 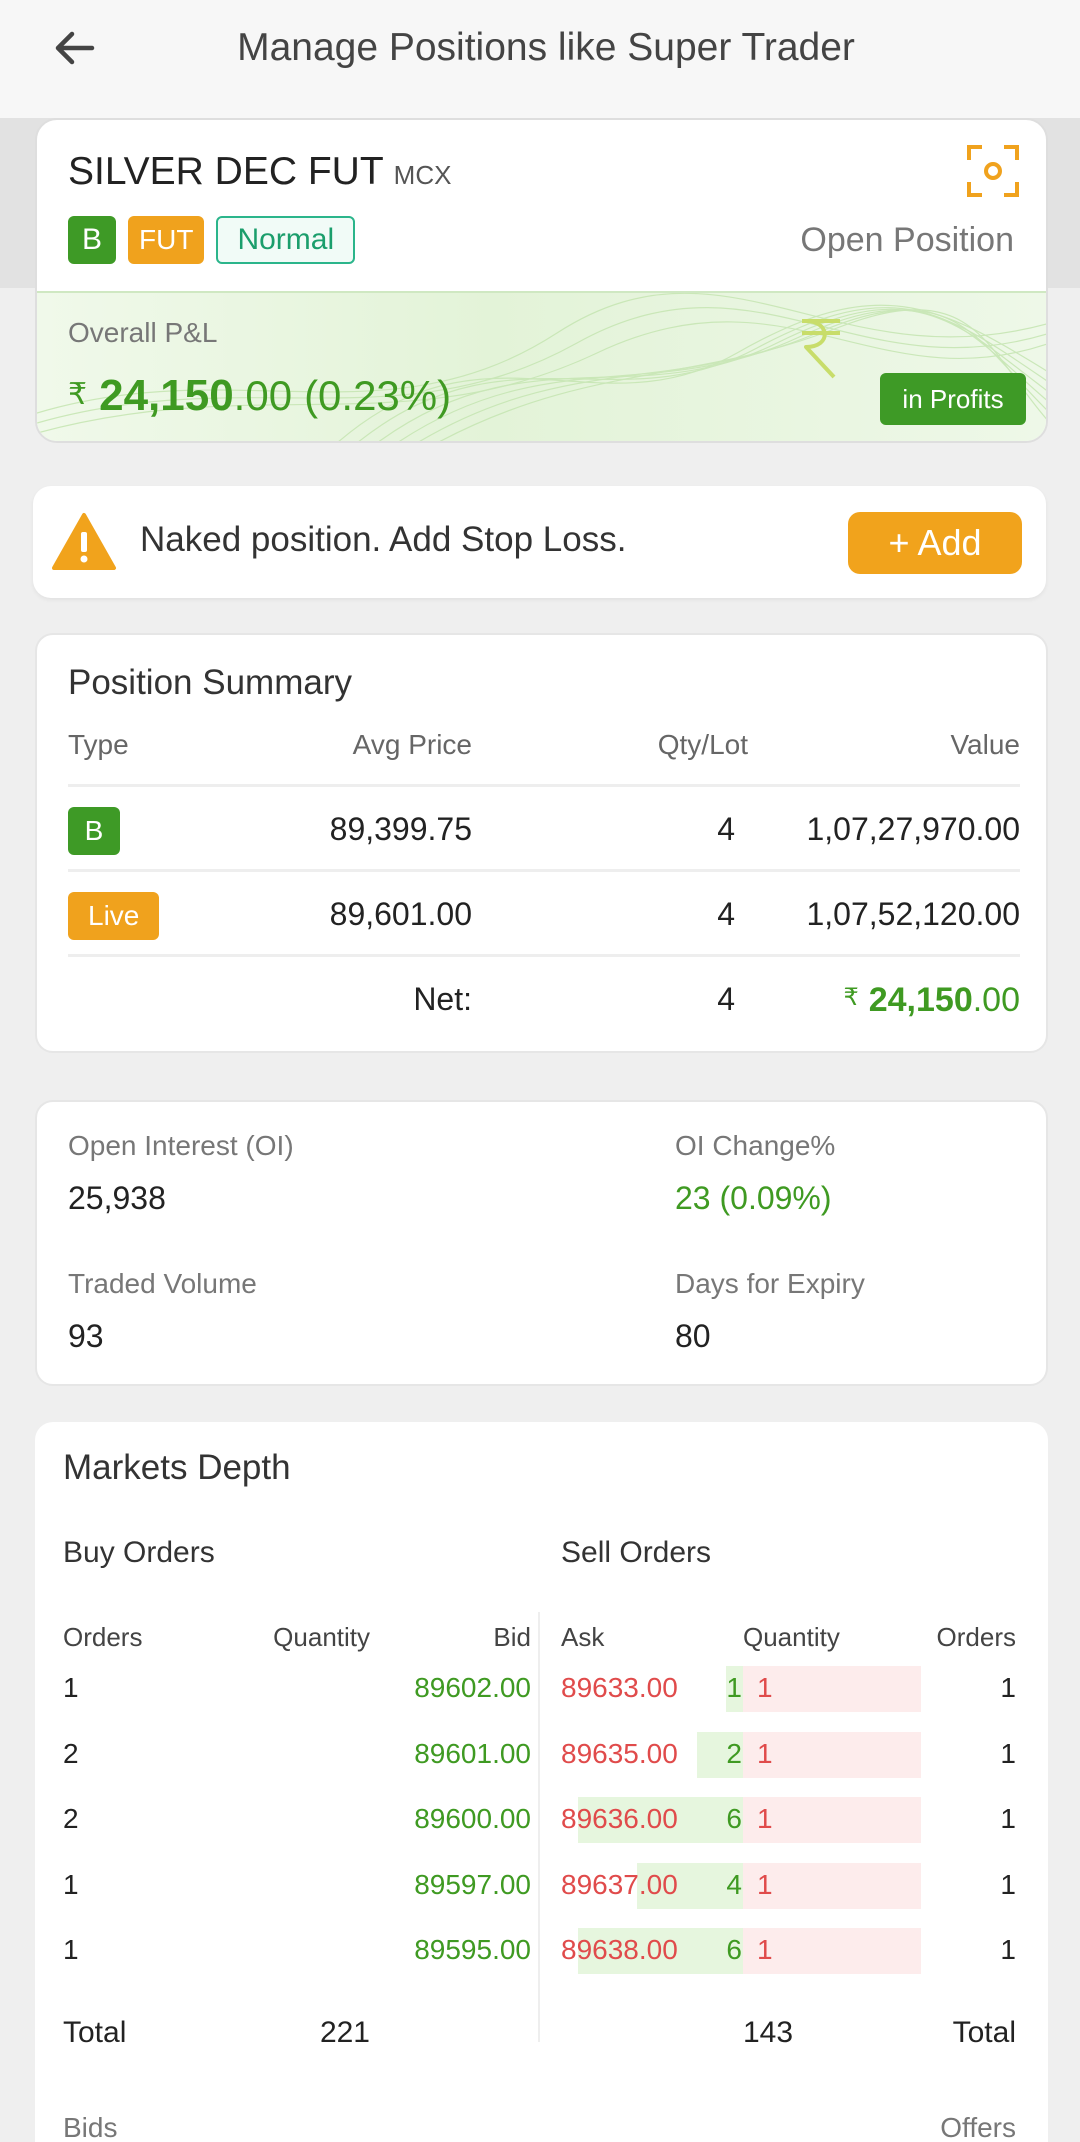 I want to click on app-header: Manage Positions like Super Trader, so click(x=540, y=59).